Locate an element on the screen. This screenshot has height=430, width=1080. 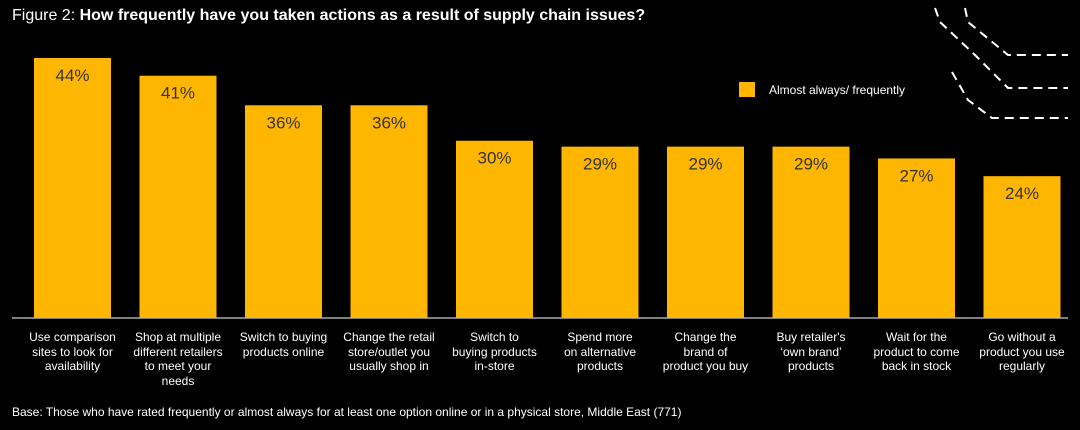
category-label: Buy retailer's ‘own brand’ products is located at coordinates (811, 352).